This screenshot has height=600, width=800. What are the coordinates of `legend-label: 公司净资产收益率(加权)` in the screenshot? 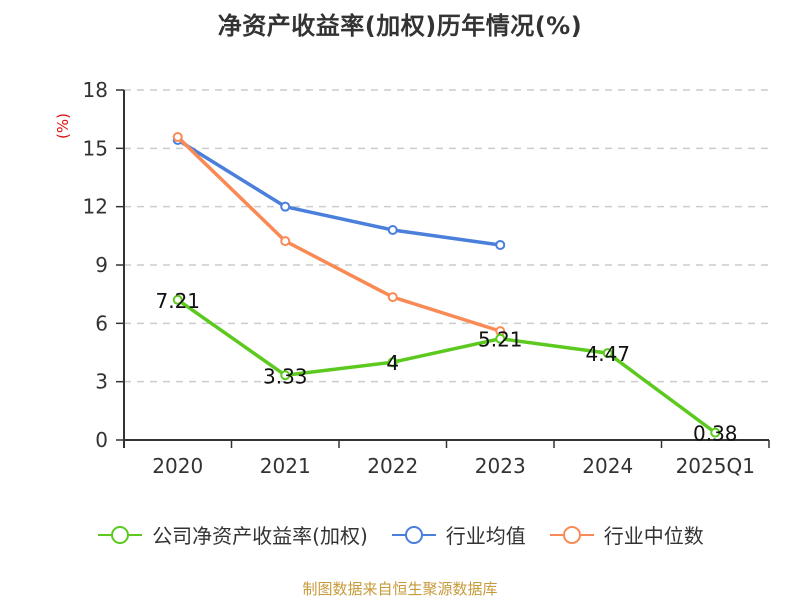 It's located at (260, 536).